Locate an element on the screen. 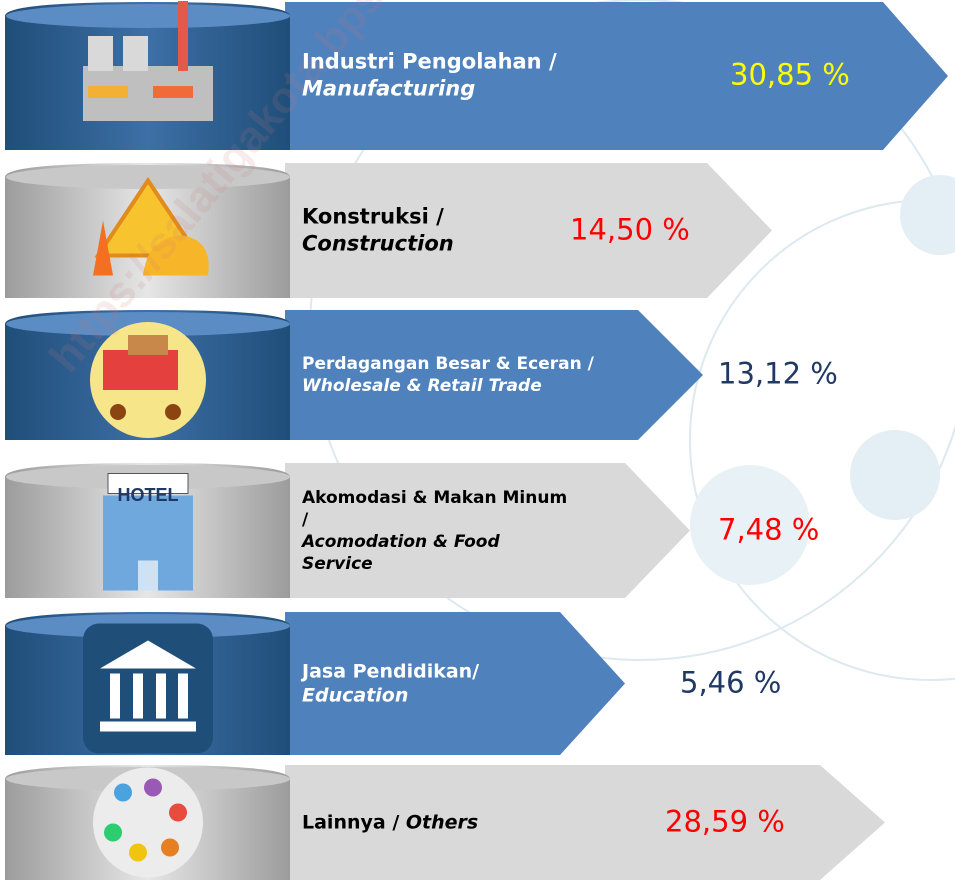 The image size is (955, 882). label-en: Wholesale & Retail Trade is located at coordinates (422, 386).